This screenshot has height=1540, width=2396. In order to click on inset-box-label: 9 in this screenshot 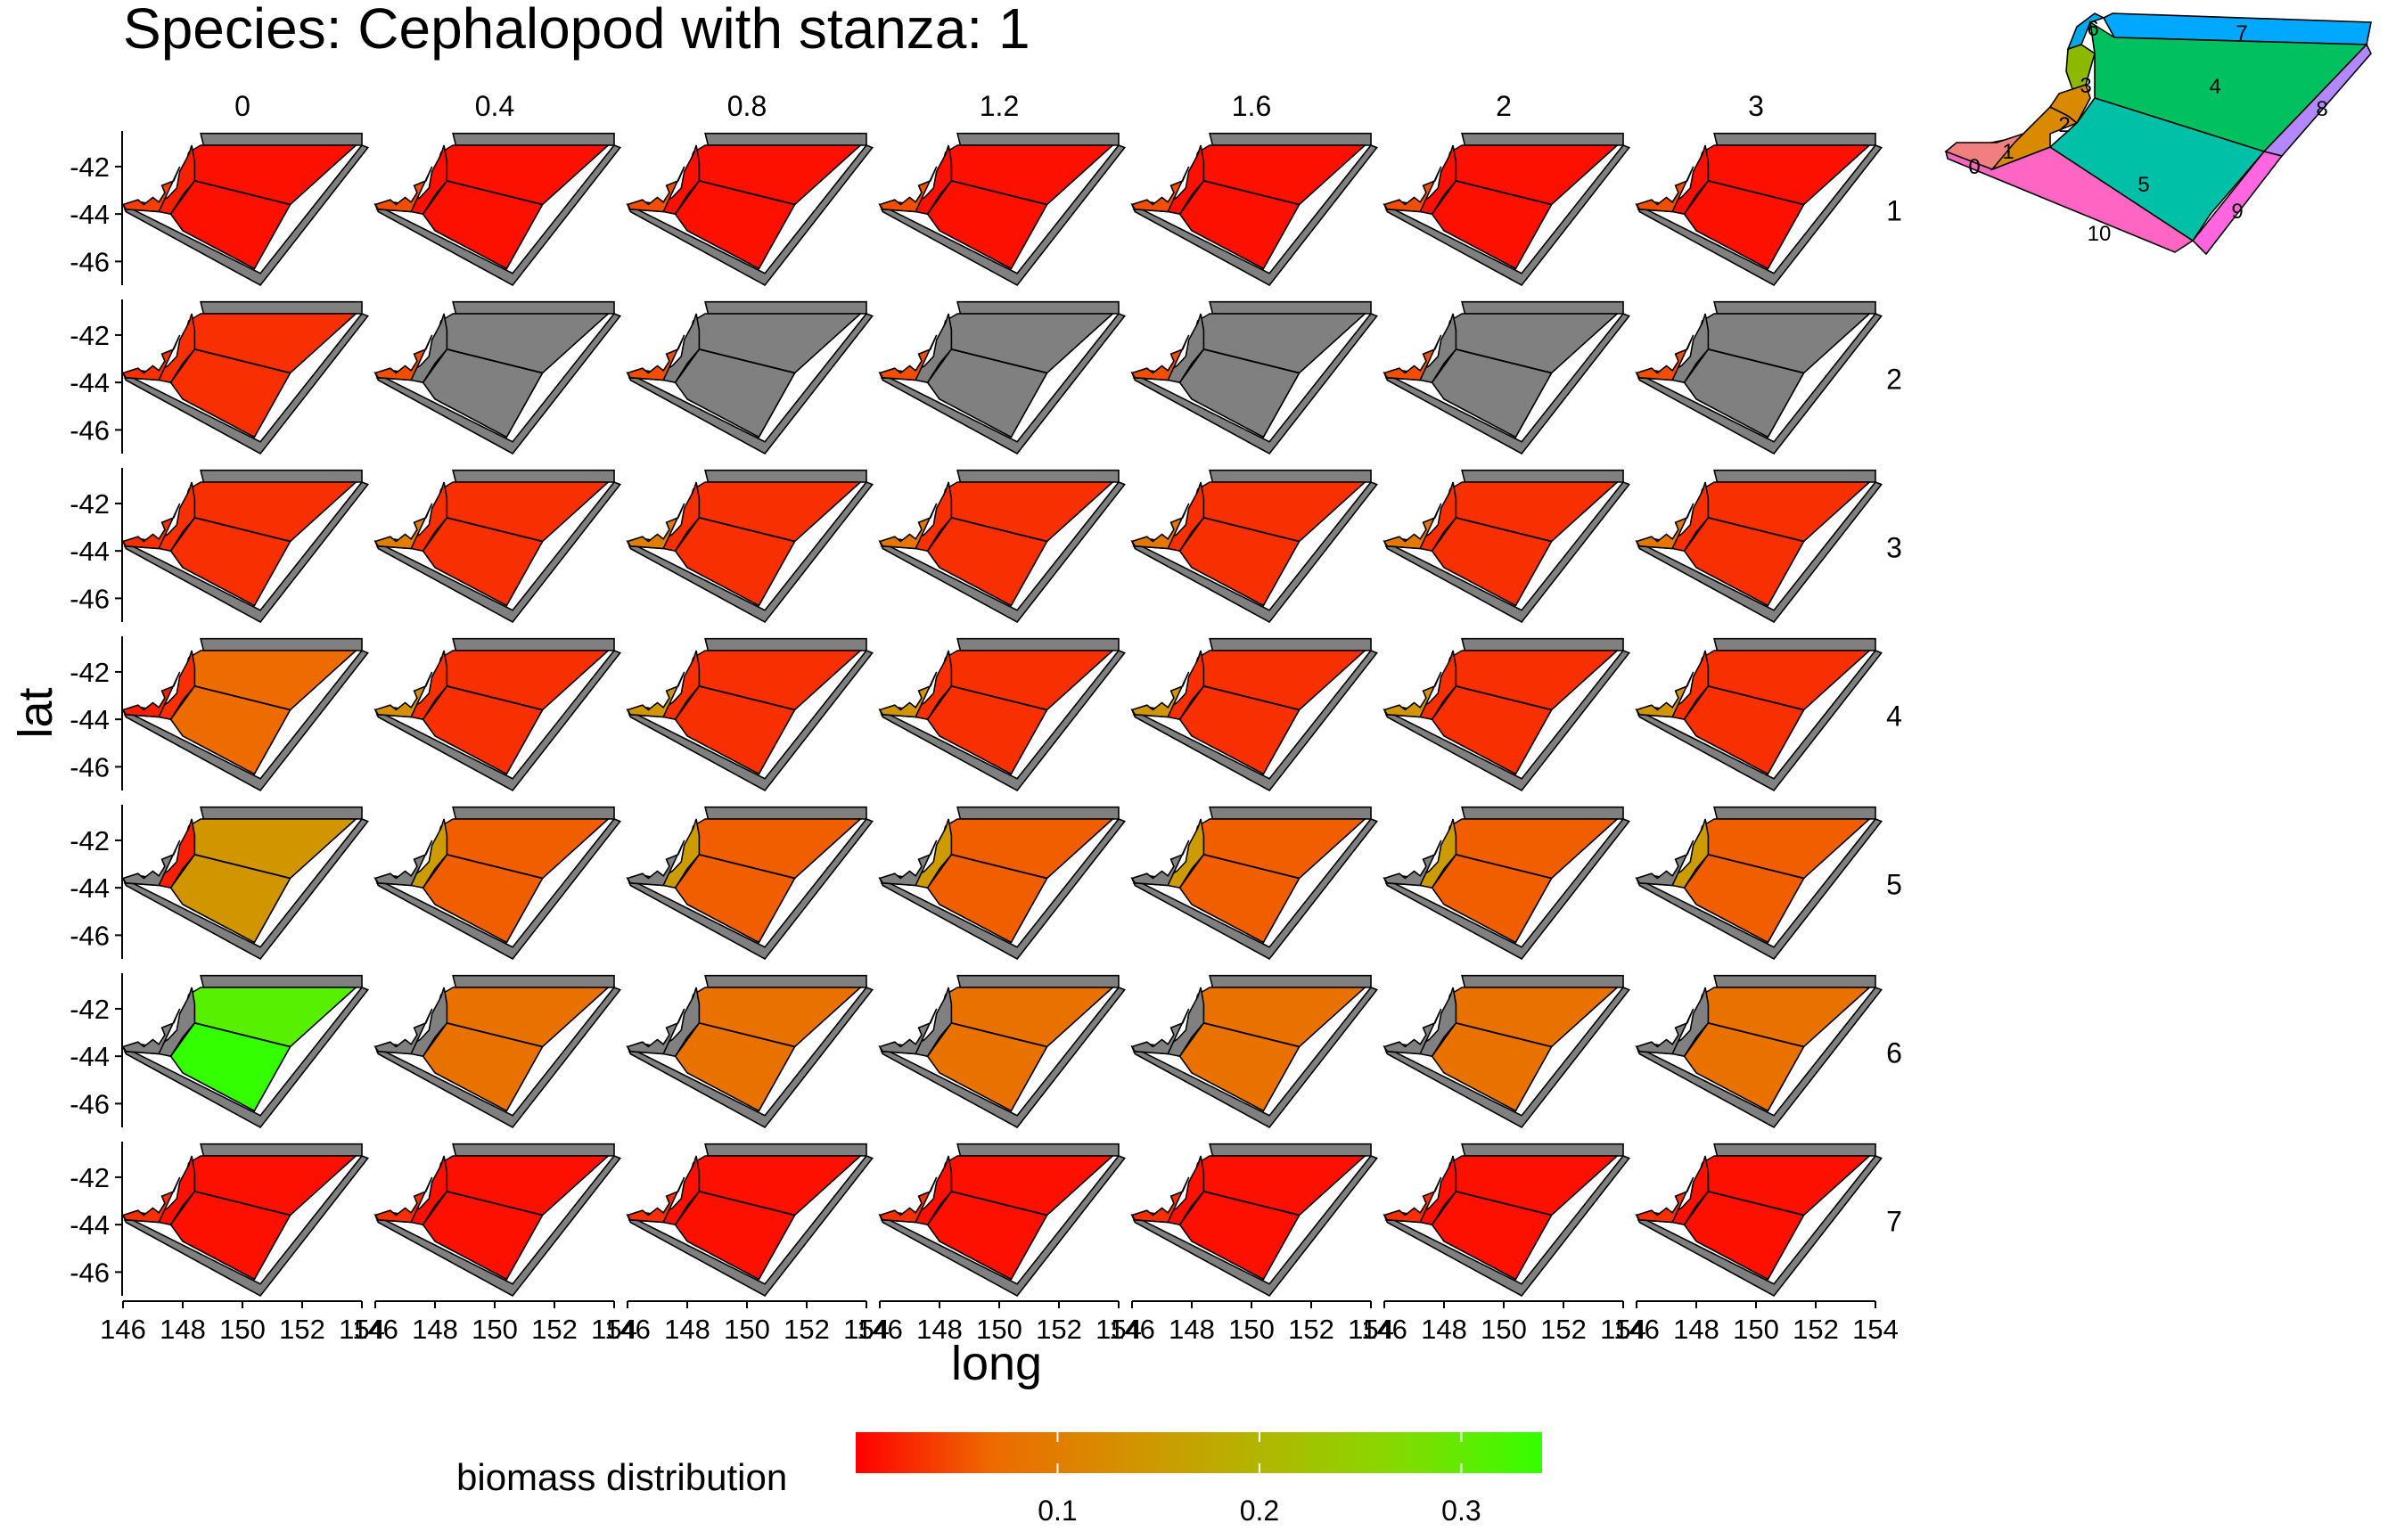, I will do `click(2237, 212)`.